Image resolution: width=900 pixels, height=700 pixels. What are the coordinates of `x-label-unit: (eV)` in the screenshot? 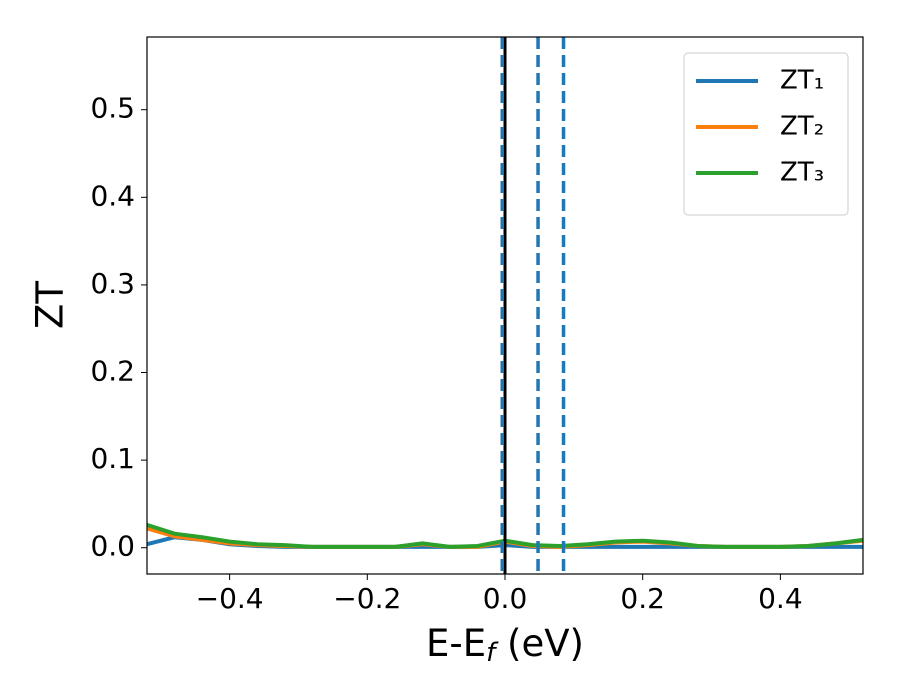 It's located at (539, 643).